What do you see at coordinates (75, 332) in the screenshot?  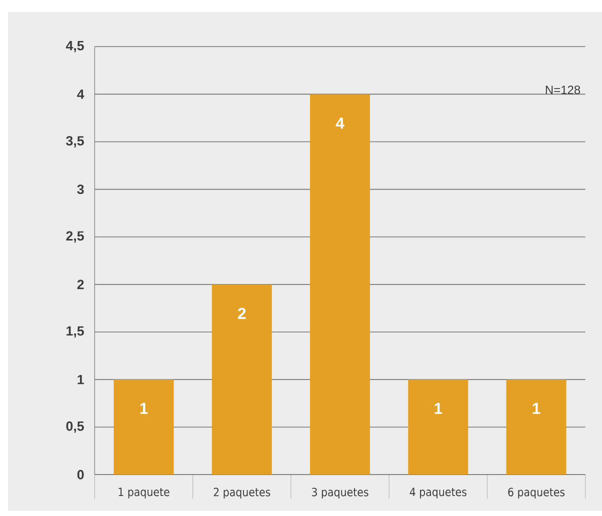 I see `y-tick-label: 1,5` at bounding box center [75, 332].